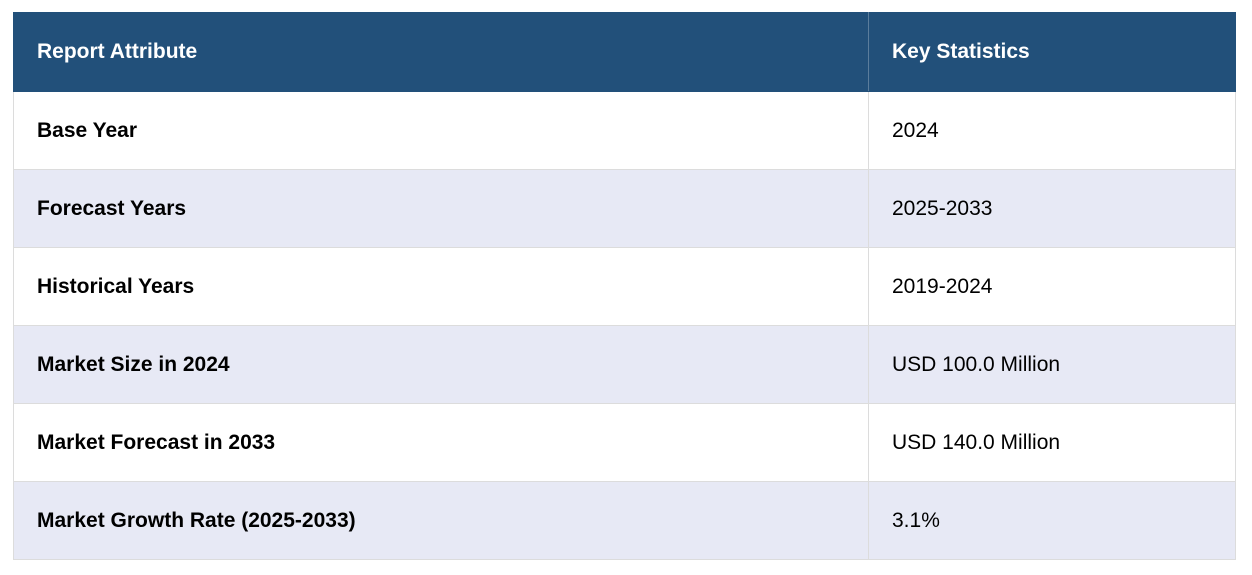 Image resolution: width=1252 pixels, height=575 pixels. Describe the element at coordinates (441, 130) in the screenshot. I see `attribute-cell: Base Year` at that location.